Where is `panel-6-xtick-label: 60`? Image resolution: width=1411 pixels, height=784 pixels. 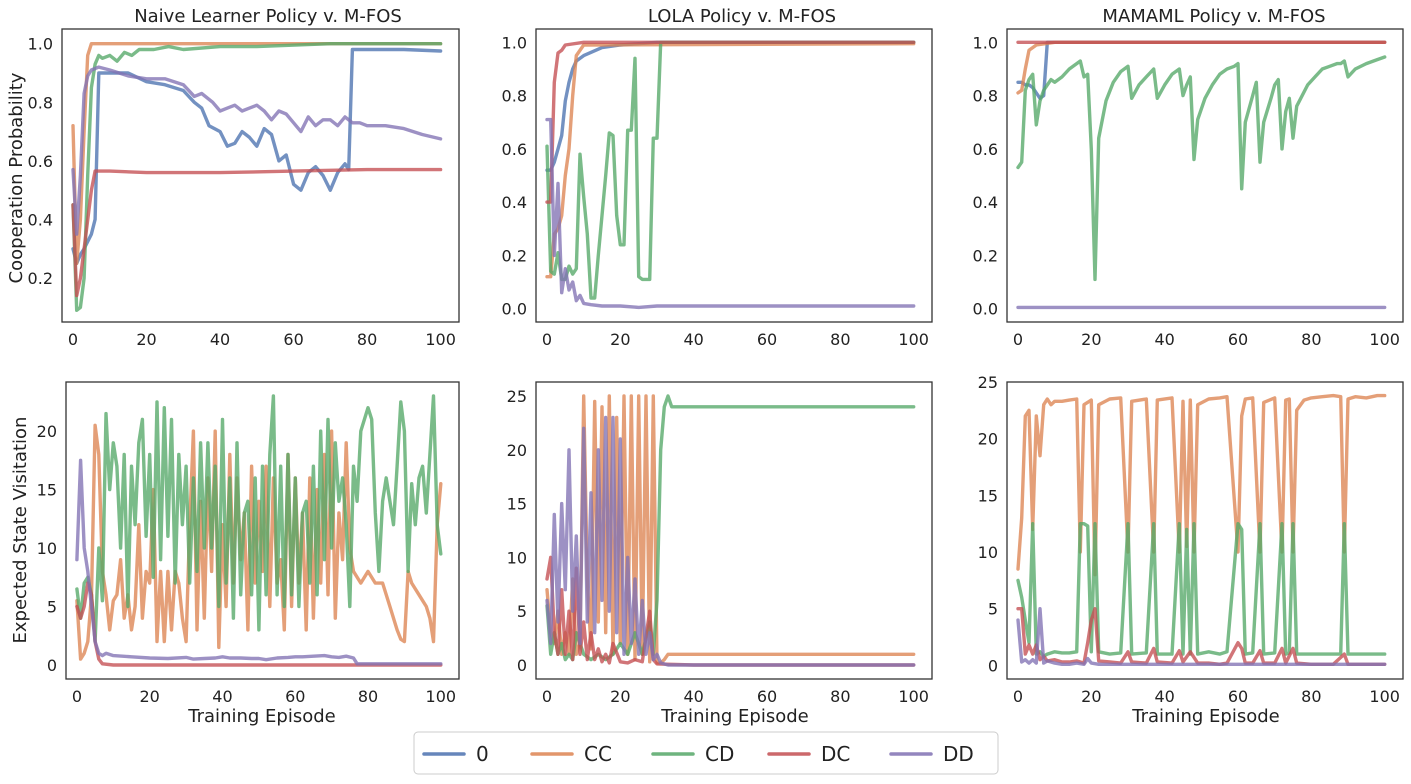
panel-6-xtick-label: 60 is located at coordinates (1238, 696).